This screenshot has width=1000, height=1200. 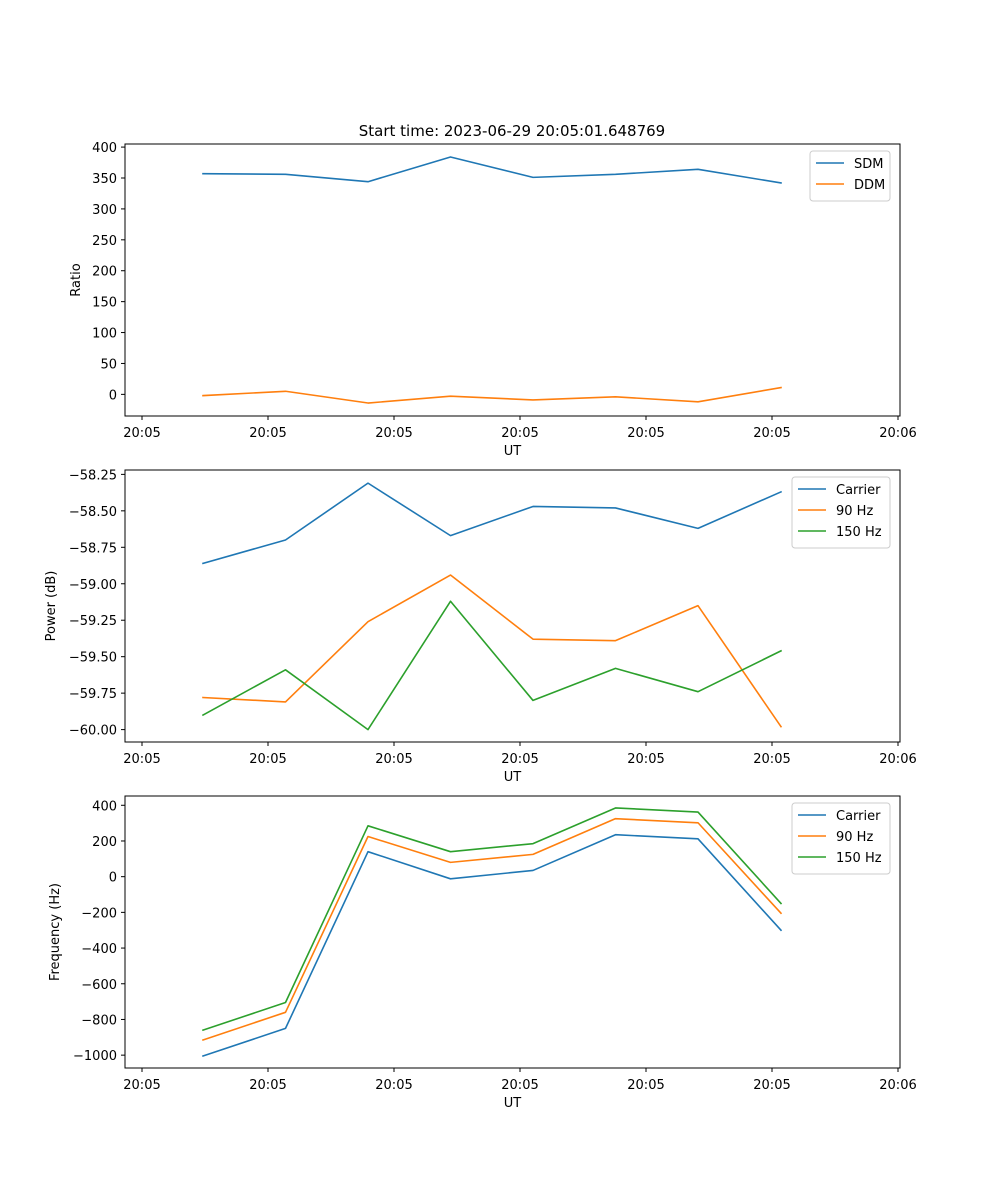 I want to click on y-tick-label: 300, so click(x=104, y=210).